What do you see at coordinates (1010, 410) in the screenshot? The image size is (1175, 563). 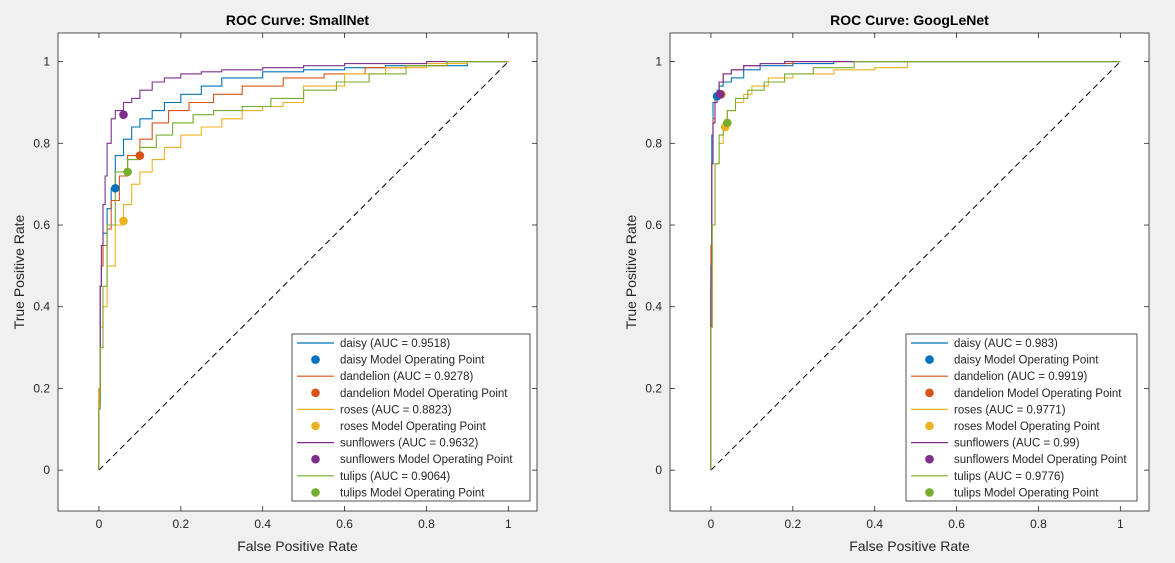 I see `legend-entry-roses: roses (AUC = 0.9771)` at bounding box center [1010, 410].